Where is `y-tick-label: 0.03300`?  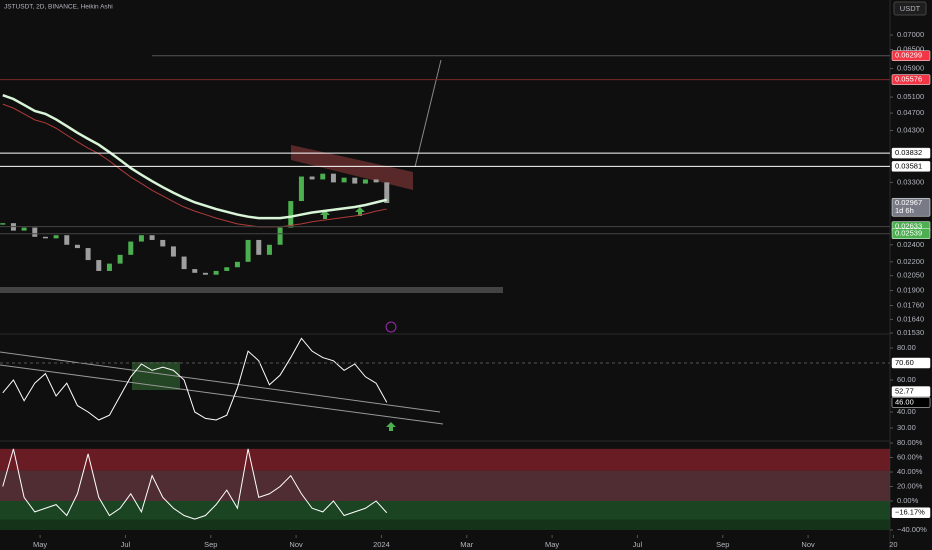 y-tick-label: 0.03300 is located at coordinates (910, 181).